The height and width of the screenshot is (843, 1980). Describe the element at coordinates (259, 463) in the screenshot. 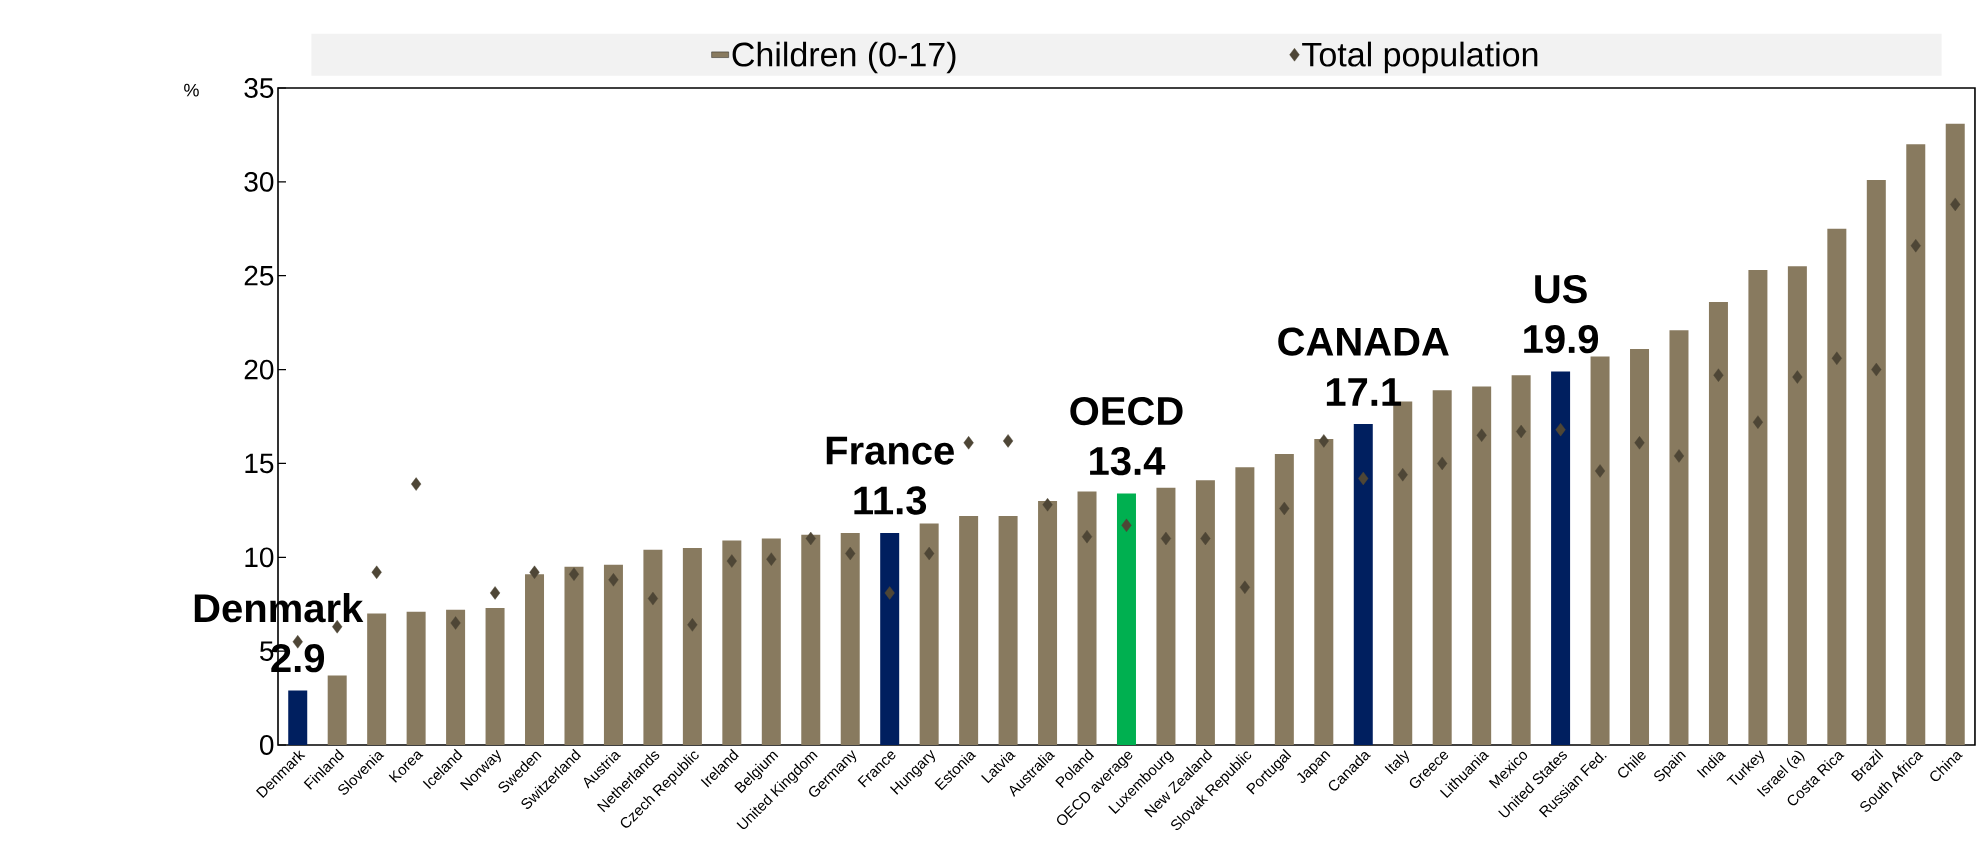

I see `y-tick-label: 15` at that location.